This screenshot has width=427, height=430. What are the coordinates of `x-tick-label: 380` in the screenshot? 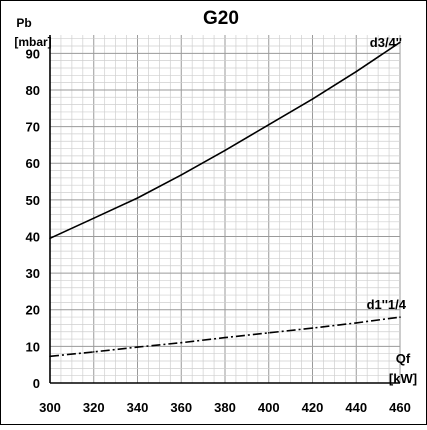 It's located at (225, 407).